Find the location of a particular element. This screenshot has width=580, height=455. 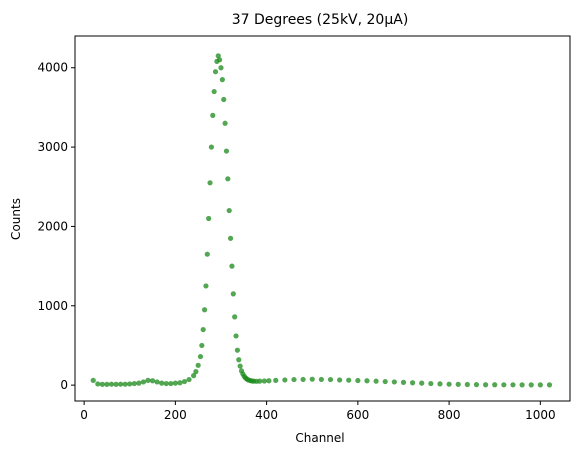

x-tick-label: 200 is located at coordinates (175, 415).